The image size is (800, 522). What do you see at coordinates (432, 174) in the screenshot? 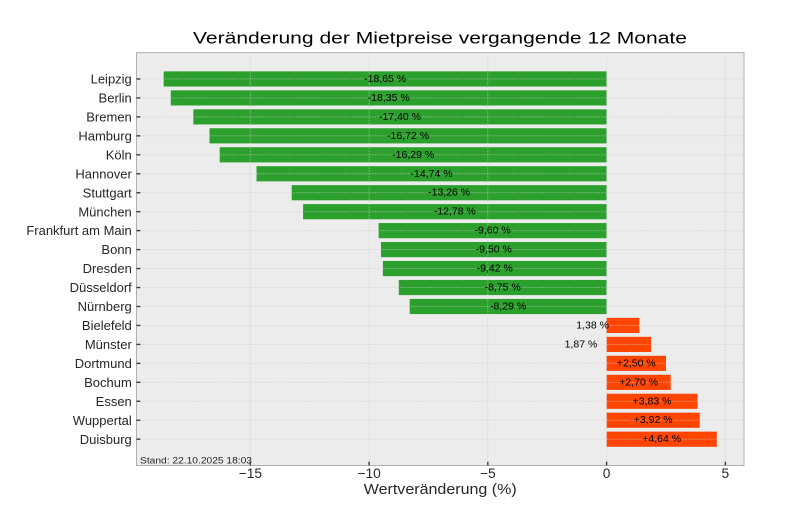
I see `svg-text: -14,74 %` at bounding box center [432, 174].